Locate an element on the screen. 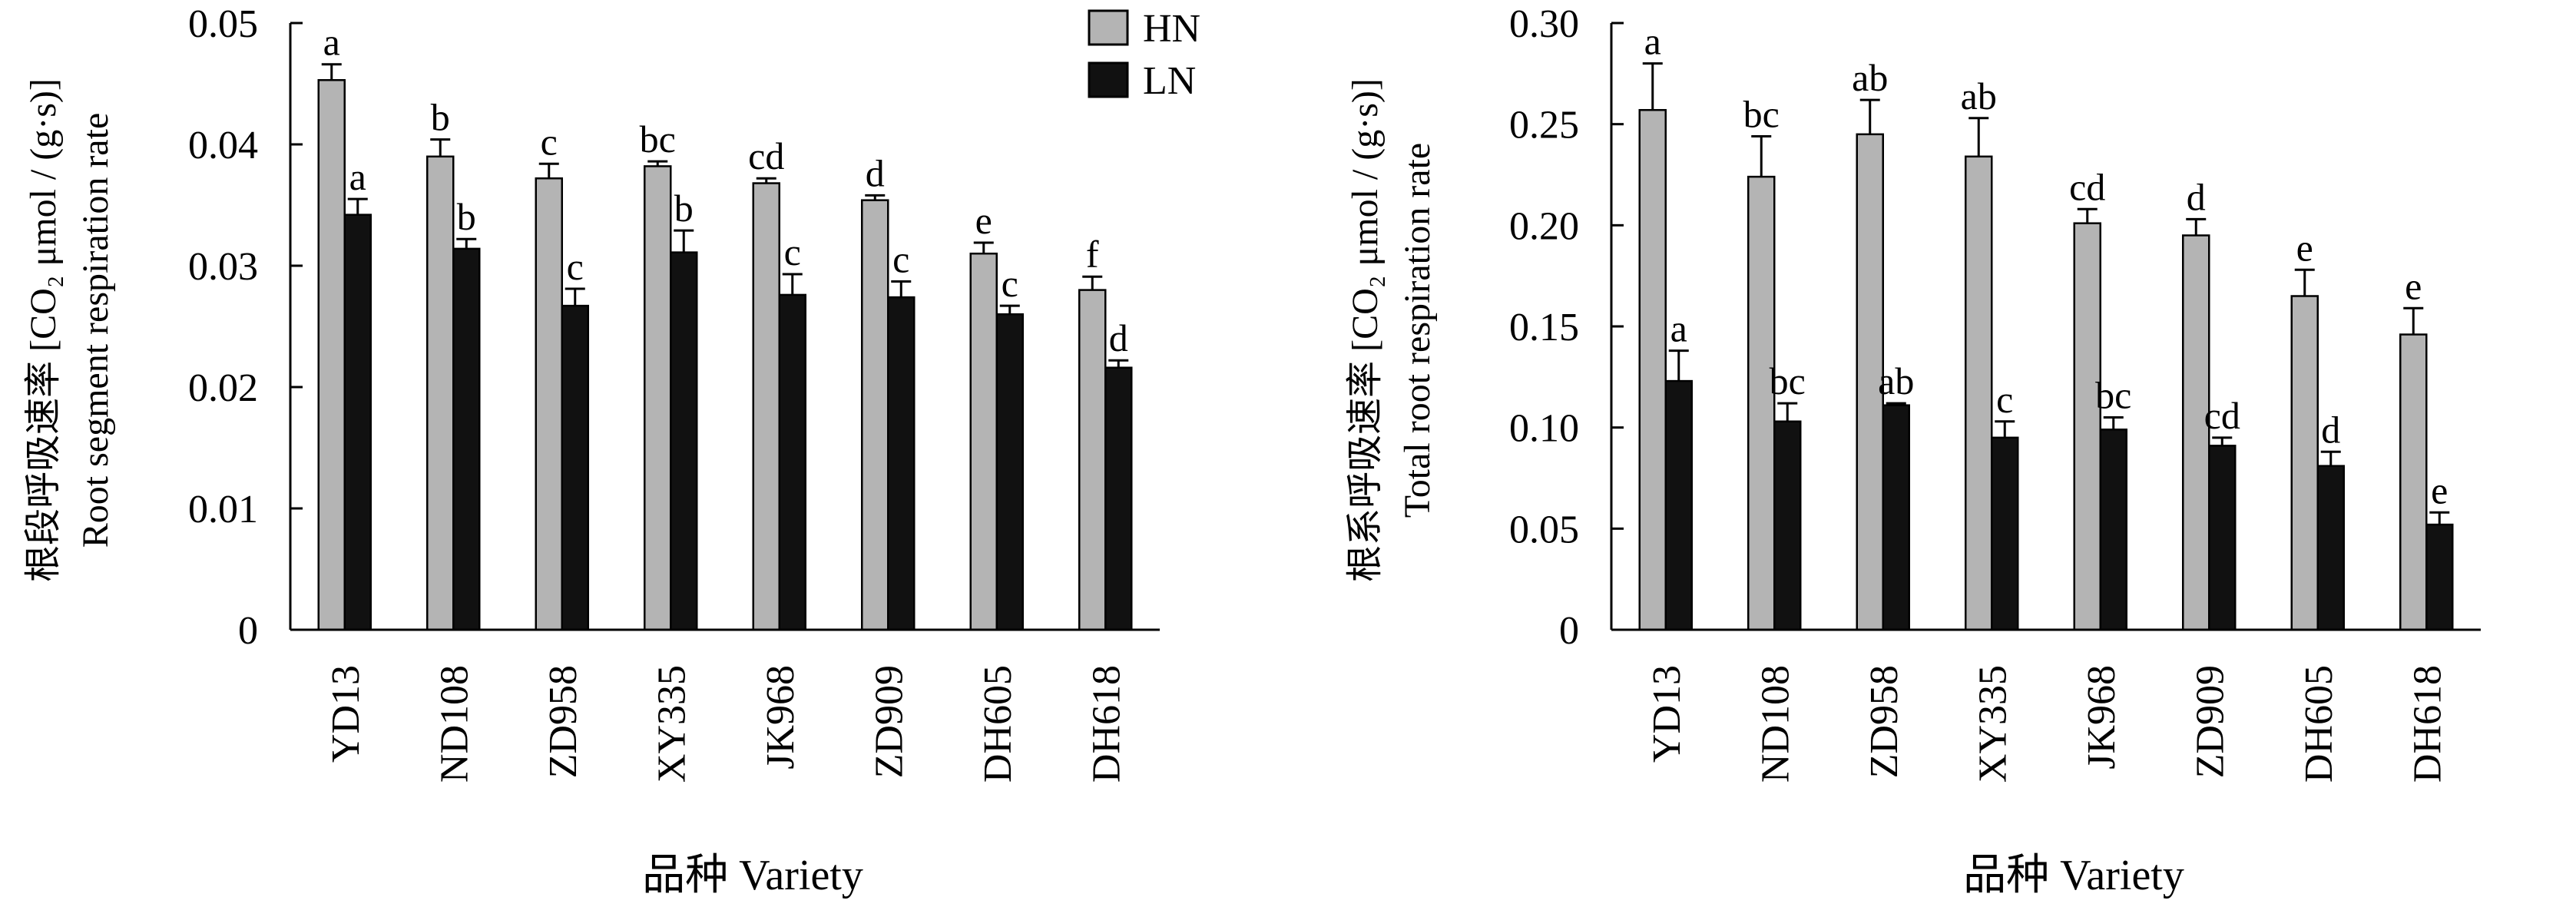  y-tick-label: 0.02 is located at coordinates (223, 388).